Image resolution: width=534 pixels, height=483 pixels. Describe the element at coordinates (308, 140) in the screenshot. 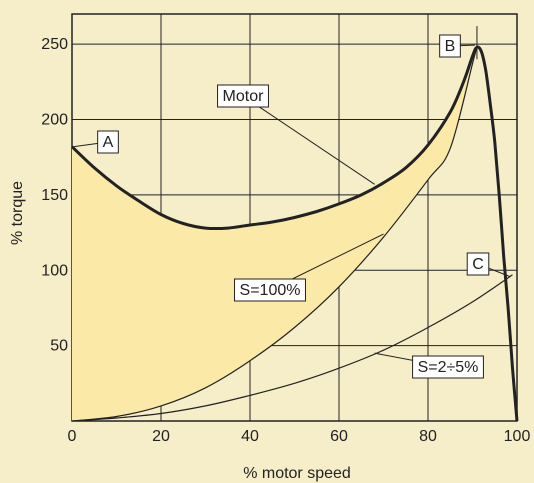

I see `series-label-motor-leader` at that location.